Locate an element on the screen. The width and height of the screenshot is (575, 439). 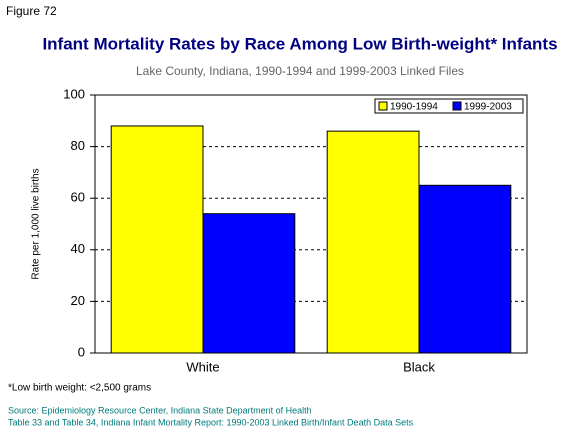
x-tick-label: White is located at coordinates (202, 366).